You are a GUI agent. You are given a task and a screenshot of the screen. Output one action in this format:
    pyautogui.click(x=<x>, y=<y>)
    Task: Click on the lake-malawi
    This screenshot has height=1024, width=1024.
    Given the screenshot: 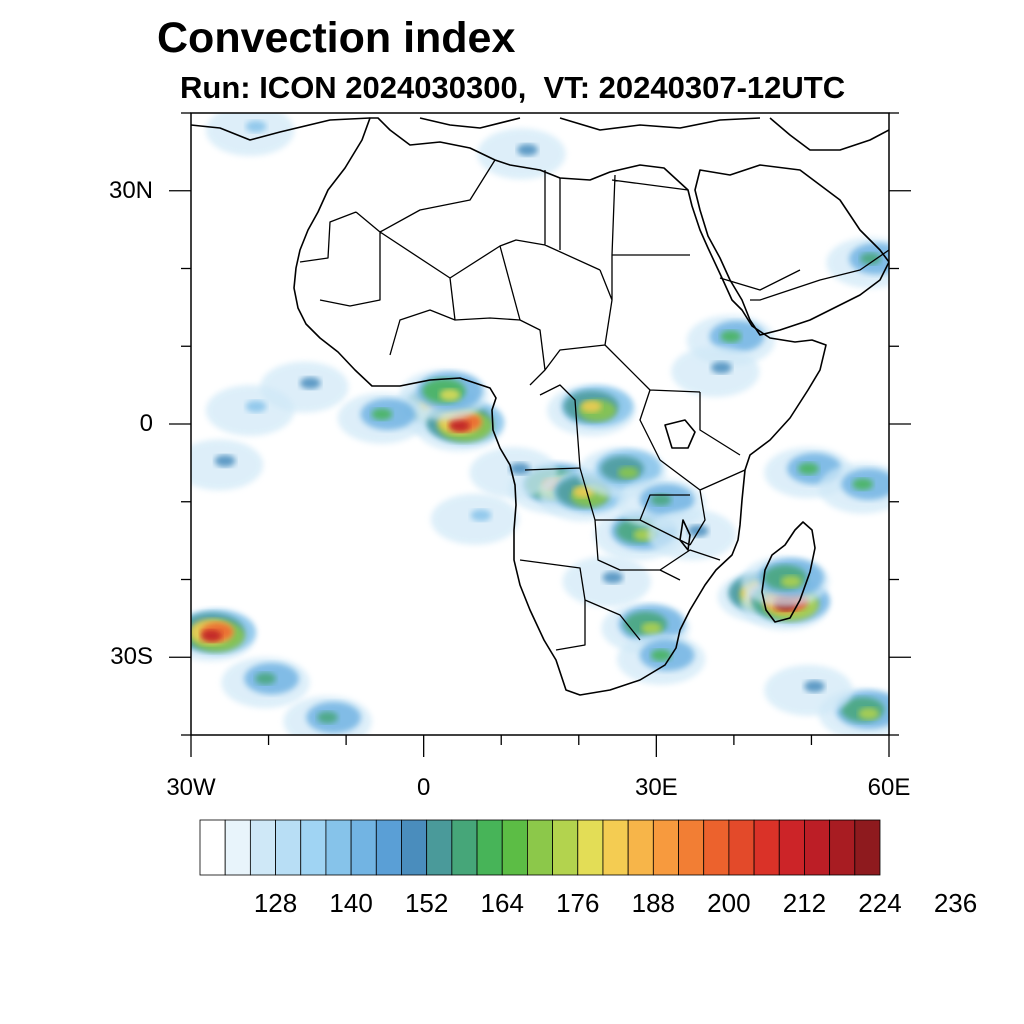 What is the action you would take?
    pyautogui.click(x=685, y=535)
    